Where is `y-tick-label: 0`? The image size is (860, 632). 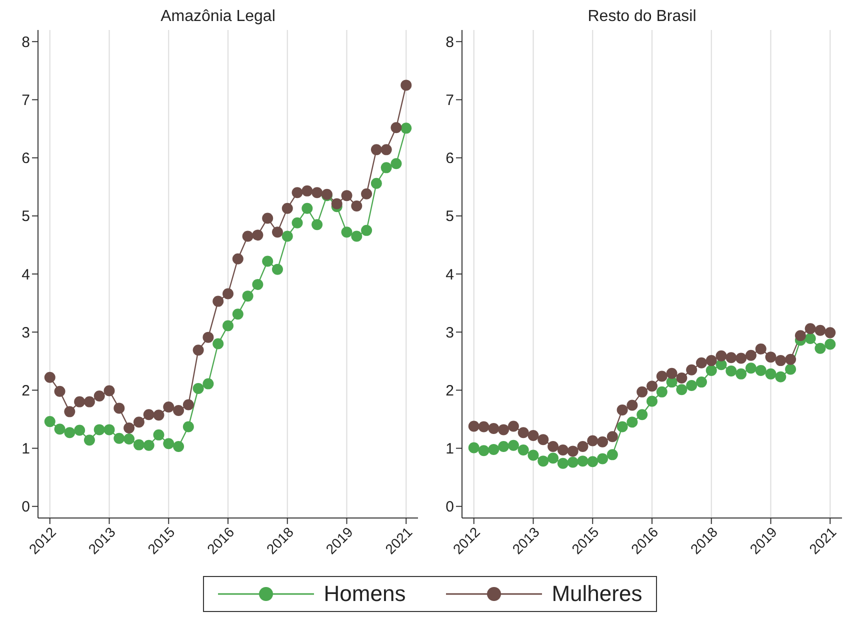
y-tick-label: 0 is located at coordinates (26, 507).